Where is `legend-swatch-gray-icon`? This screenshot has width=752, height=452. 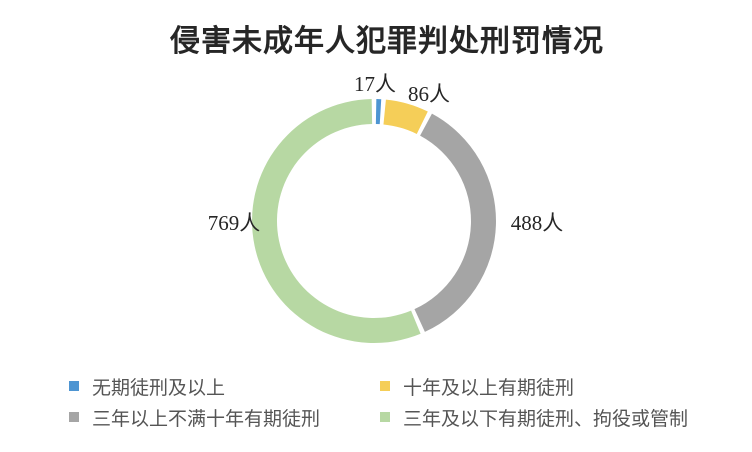 legend-swatch-gray-icon is located at coordinates (74, 417).